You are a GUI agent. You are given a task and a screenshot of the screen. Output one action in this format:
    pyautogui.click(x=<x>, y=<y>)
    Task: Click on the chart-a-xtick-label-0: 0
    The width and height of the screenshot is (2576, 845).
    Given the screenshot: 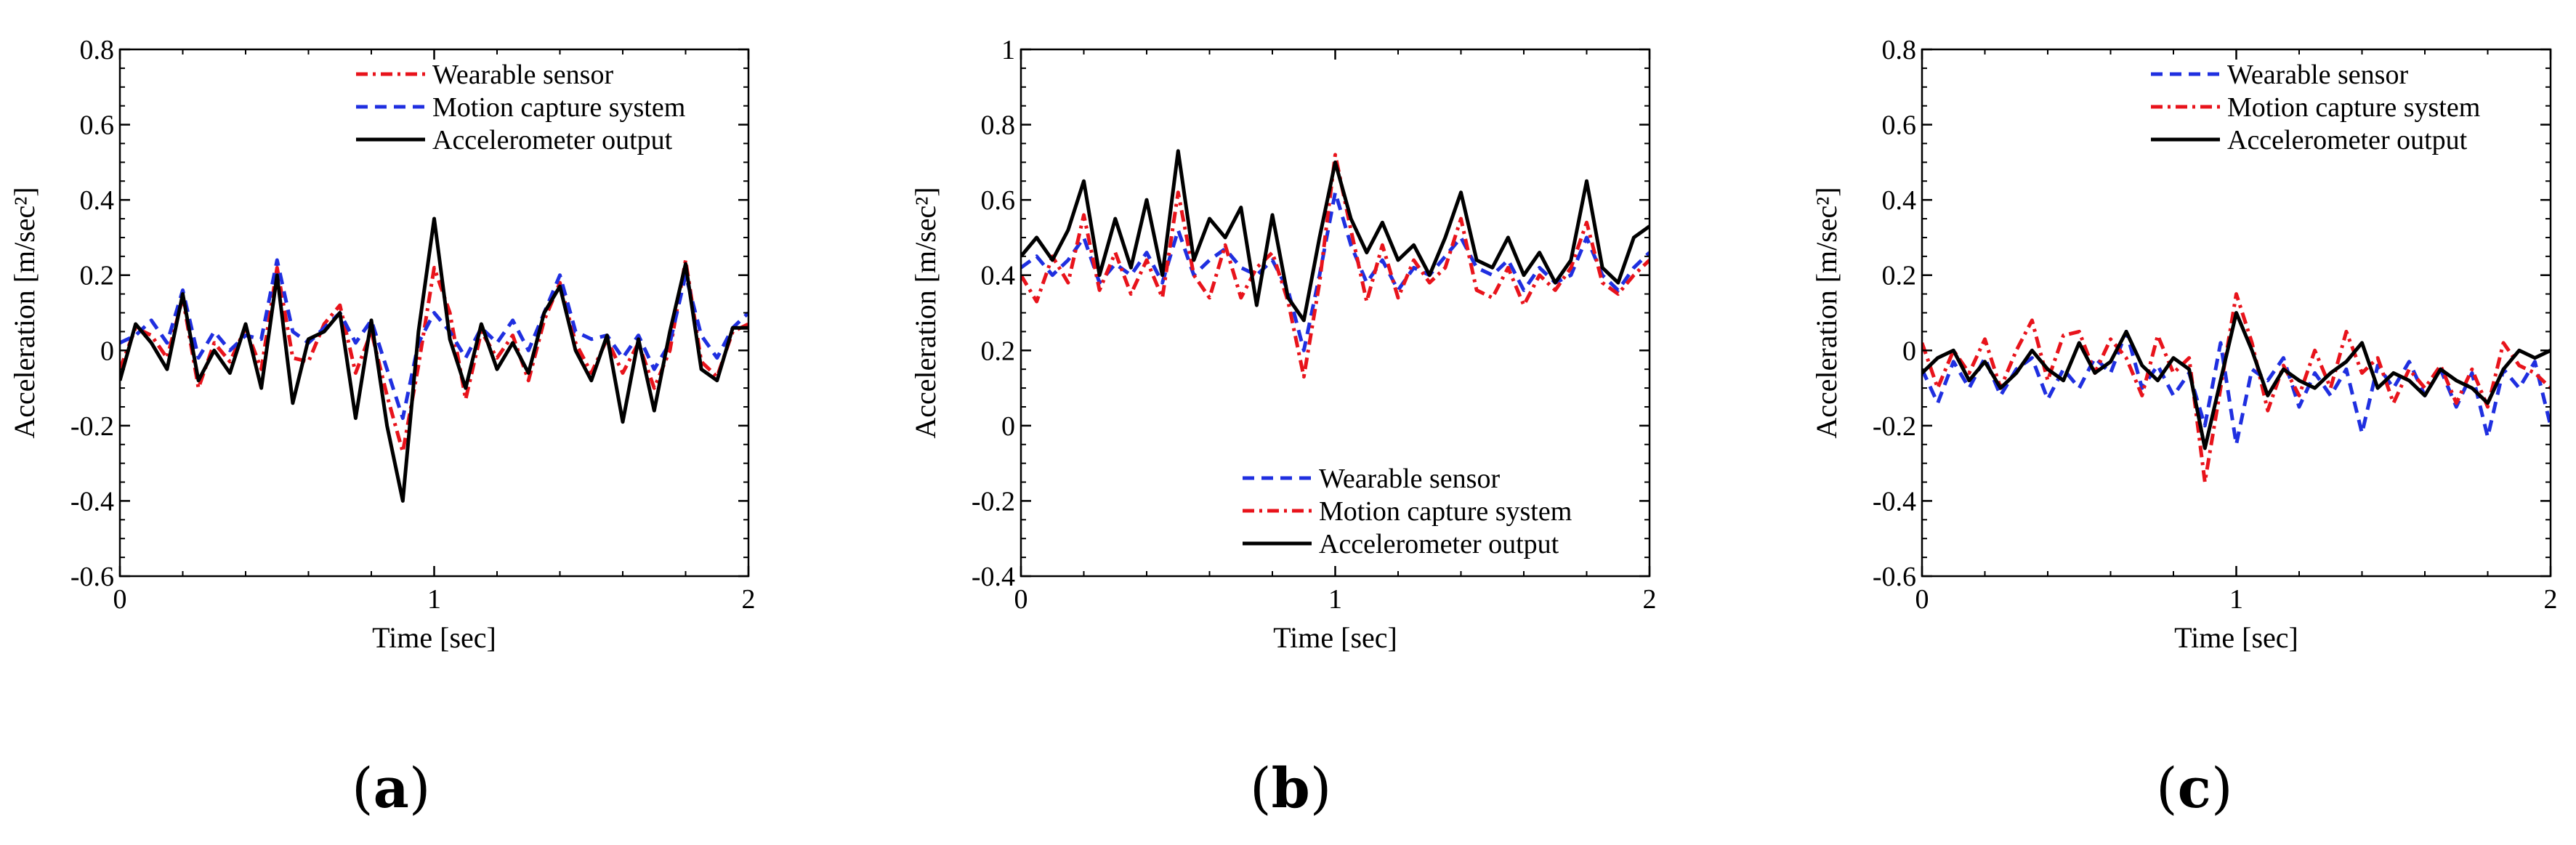 What is the action you would take?
    pyautogui.click(x=120, y=600)
    